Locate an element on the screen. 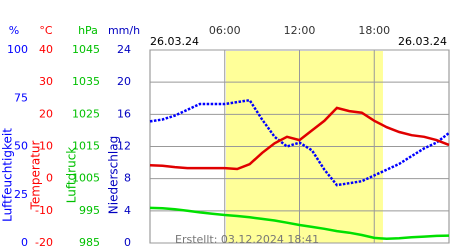  axis-unit: mm/h is located at coordinates (124, 30).